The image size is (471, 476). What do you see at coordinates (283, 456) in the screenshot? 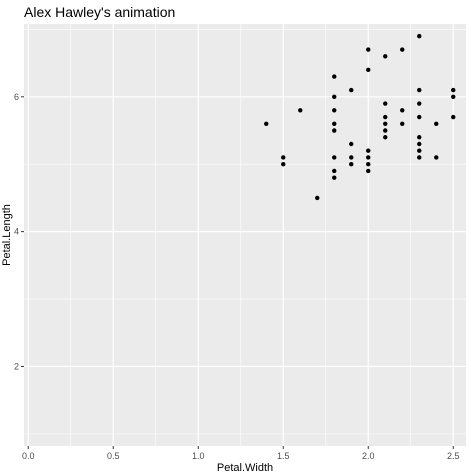
I see `x-tick-label: 1.5` at bounding box center [283, 456].